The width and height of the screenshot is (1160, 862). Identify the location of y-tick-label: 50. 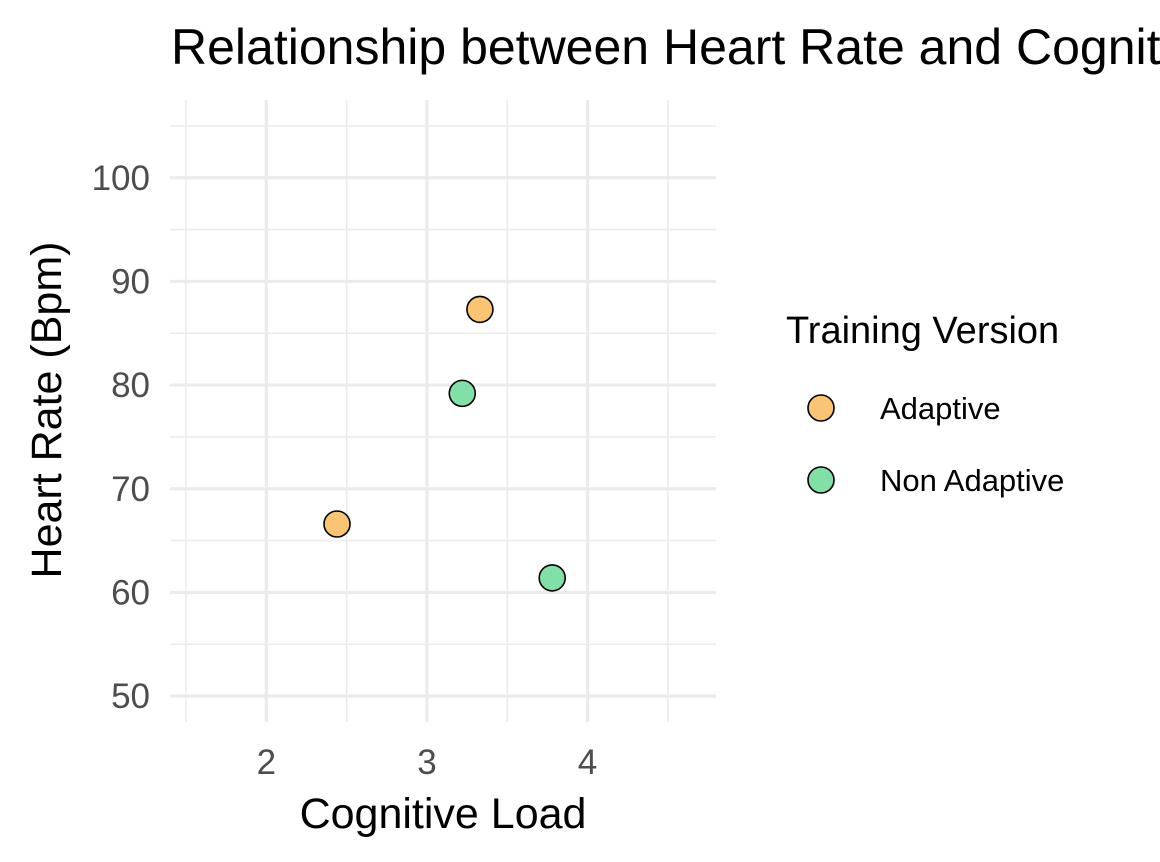
(130, 696).